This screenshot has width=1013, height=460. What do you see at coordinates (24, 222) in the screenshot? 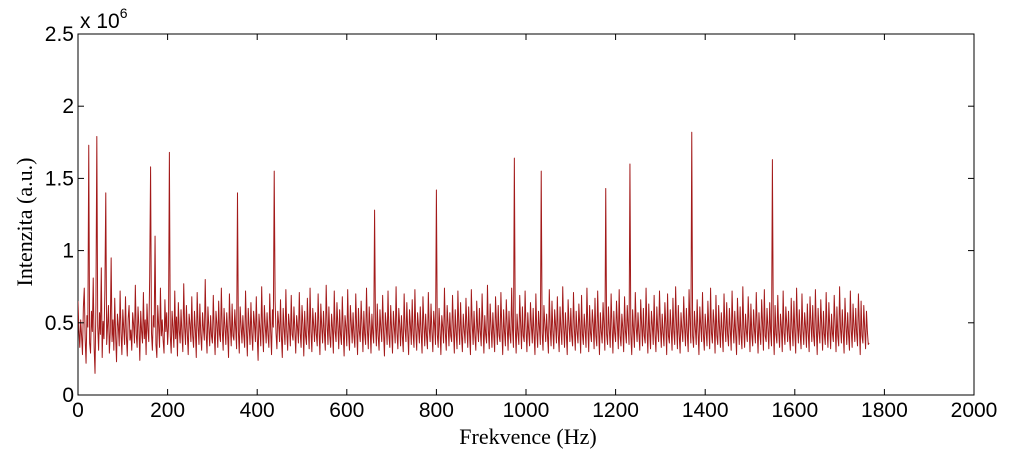
I see `y-axis-label: Intenzita (a.u.)` at bounding box center [24, 222].